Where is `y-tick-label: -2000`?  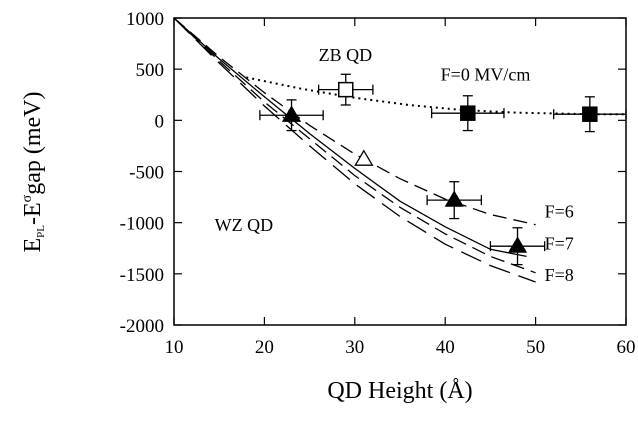 y-tick-label: -2000 is located at coordinates (142, 326).